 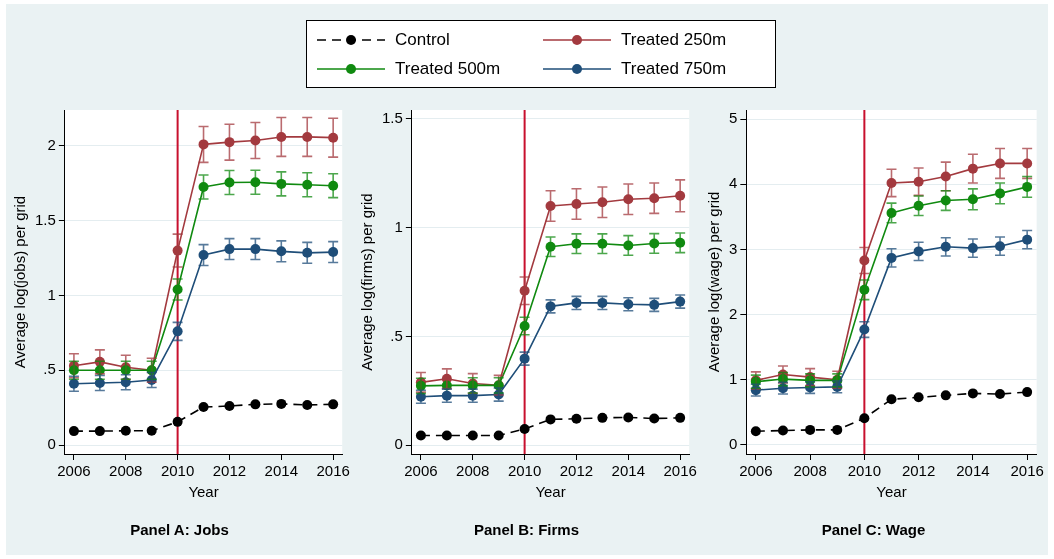 I want to click on text: Panel B: Firms, so click(x=526, y=530).